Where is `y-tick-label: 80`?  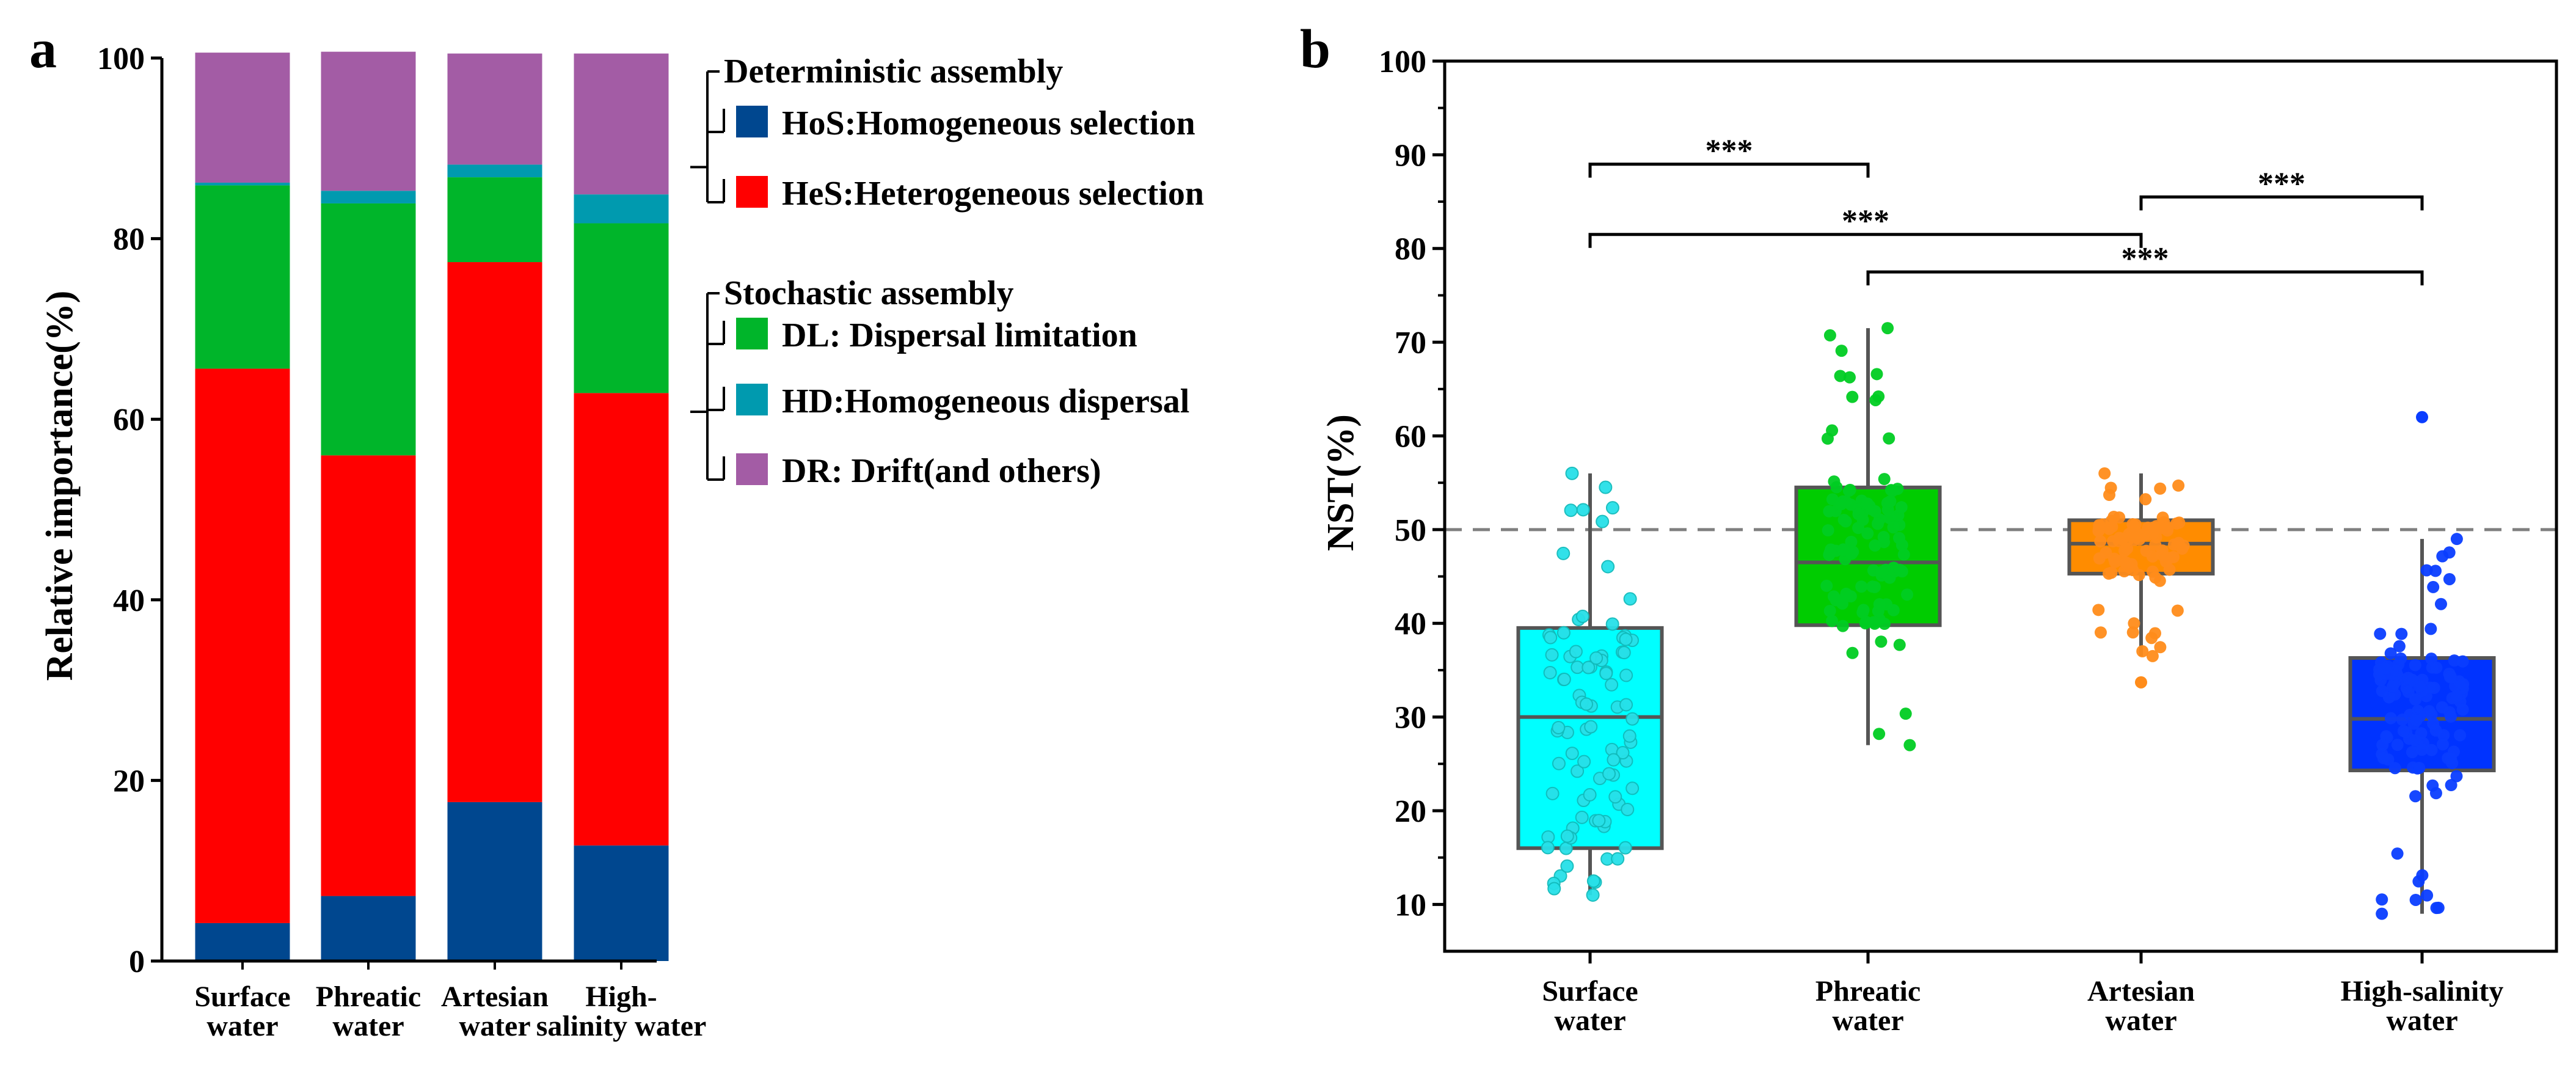 y-tick-label: 80 is located at coordinates (129, 239).